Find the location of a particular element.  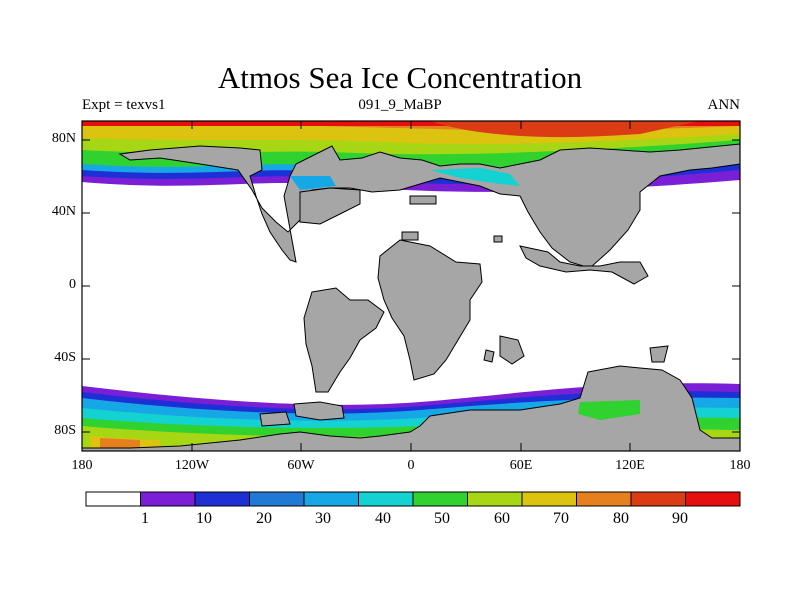

lat-label-40n: 40N is located at coordinates (63, 211).